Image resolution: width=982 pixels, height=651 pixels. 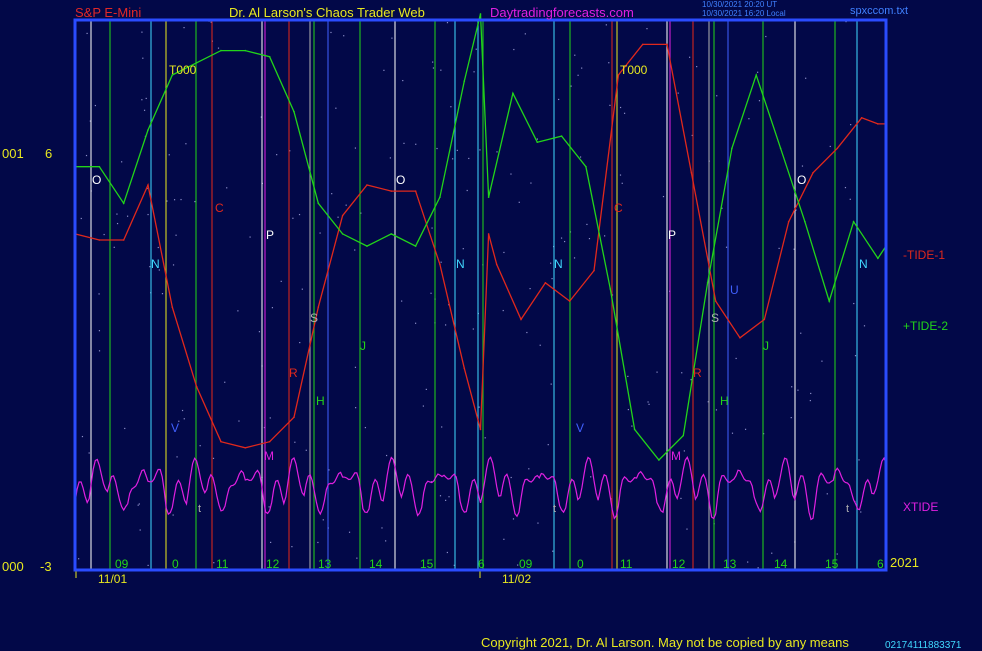 What do you see at coordinates (108, 12) in the screenshot?
I see `symbol-label: S&P E-Mini` at bounding box center [108, 12].